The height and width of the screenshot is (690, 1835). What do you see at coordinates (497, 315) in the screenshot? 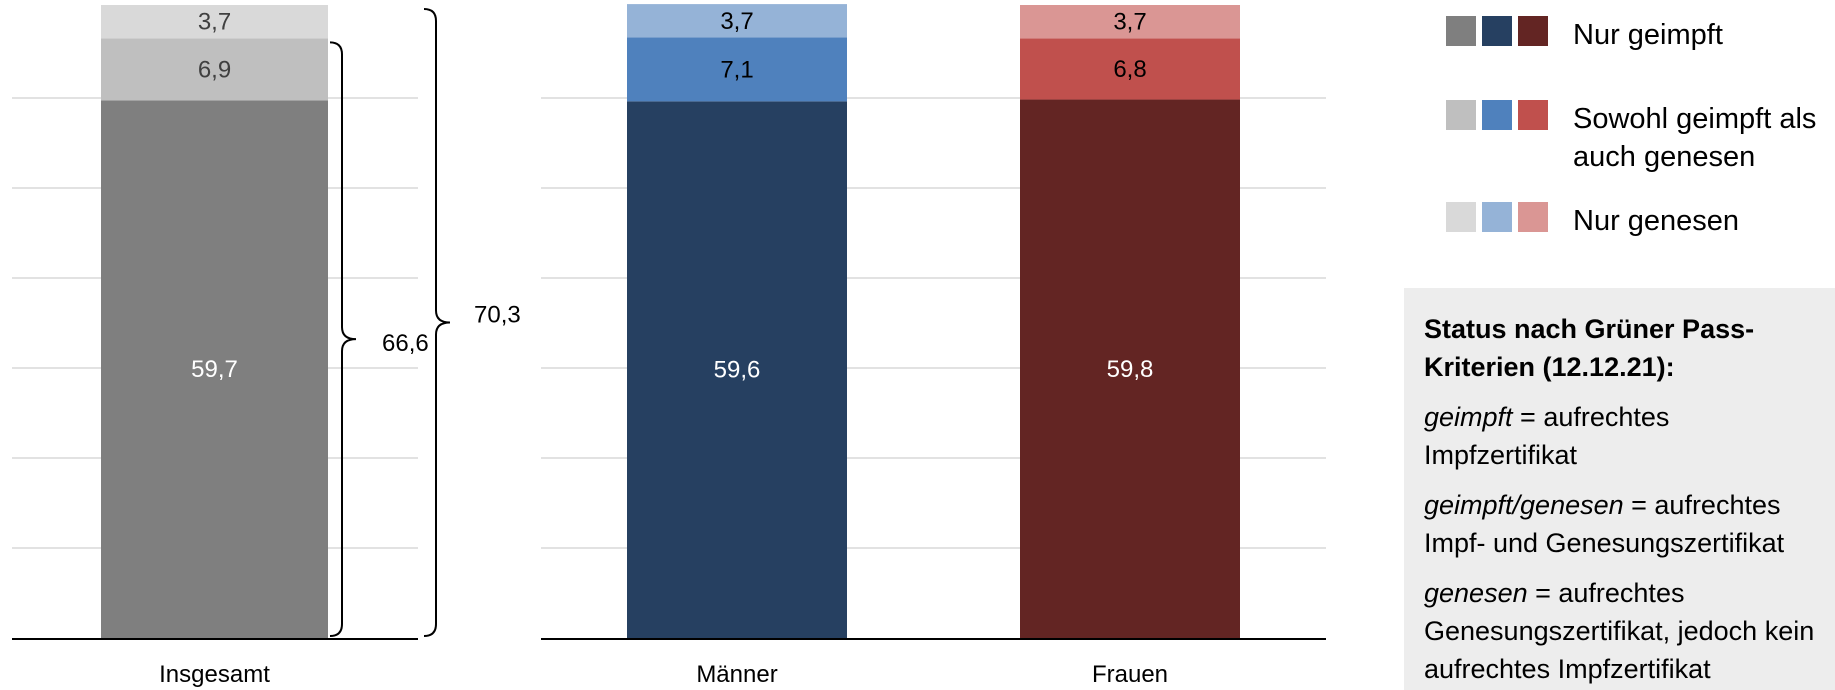
I see `brace-label: 70,3` at bounding box center [497, 315].